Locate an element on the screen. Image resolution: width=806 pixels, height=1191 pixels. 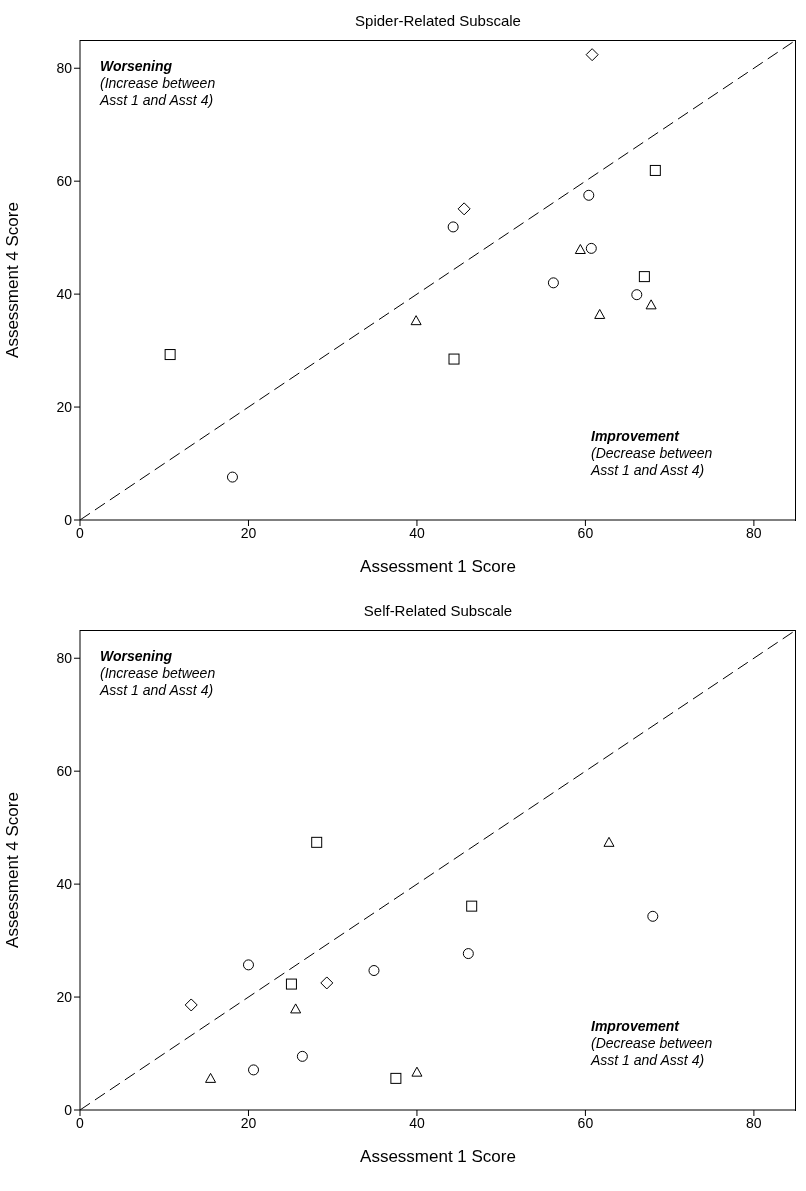
chart-title: Self-Related Subscale is located at coordinates (438, 610).